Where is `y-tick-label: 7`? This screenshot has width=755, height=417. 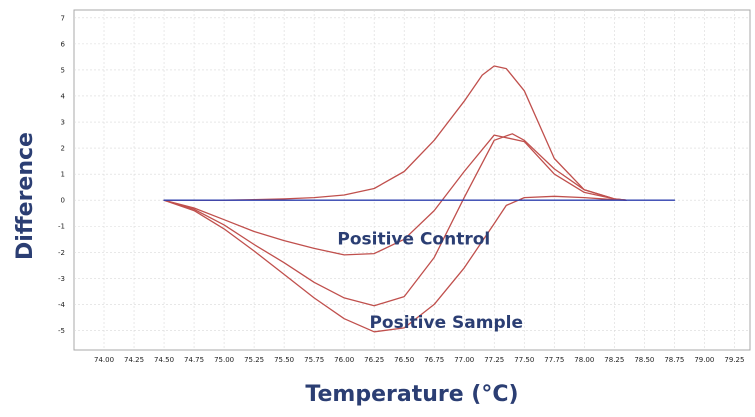
y-tick-label: 7 is located at coordinates (63, 18).